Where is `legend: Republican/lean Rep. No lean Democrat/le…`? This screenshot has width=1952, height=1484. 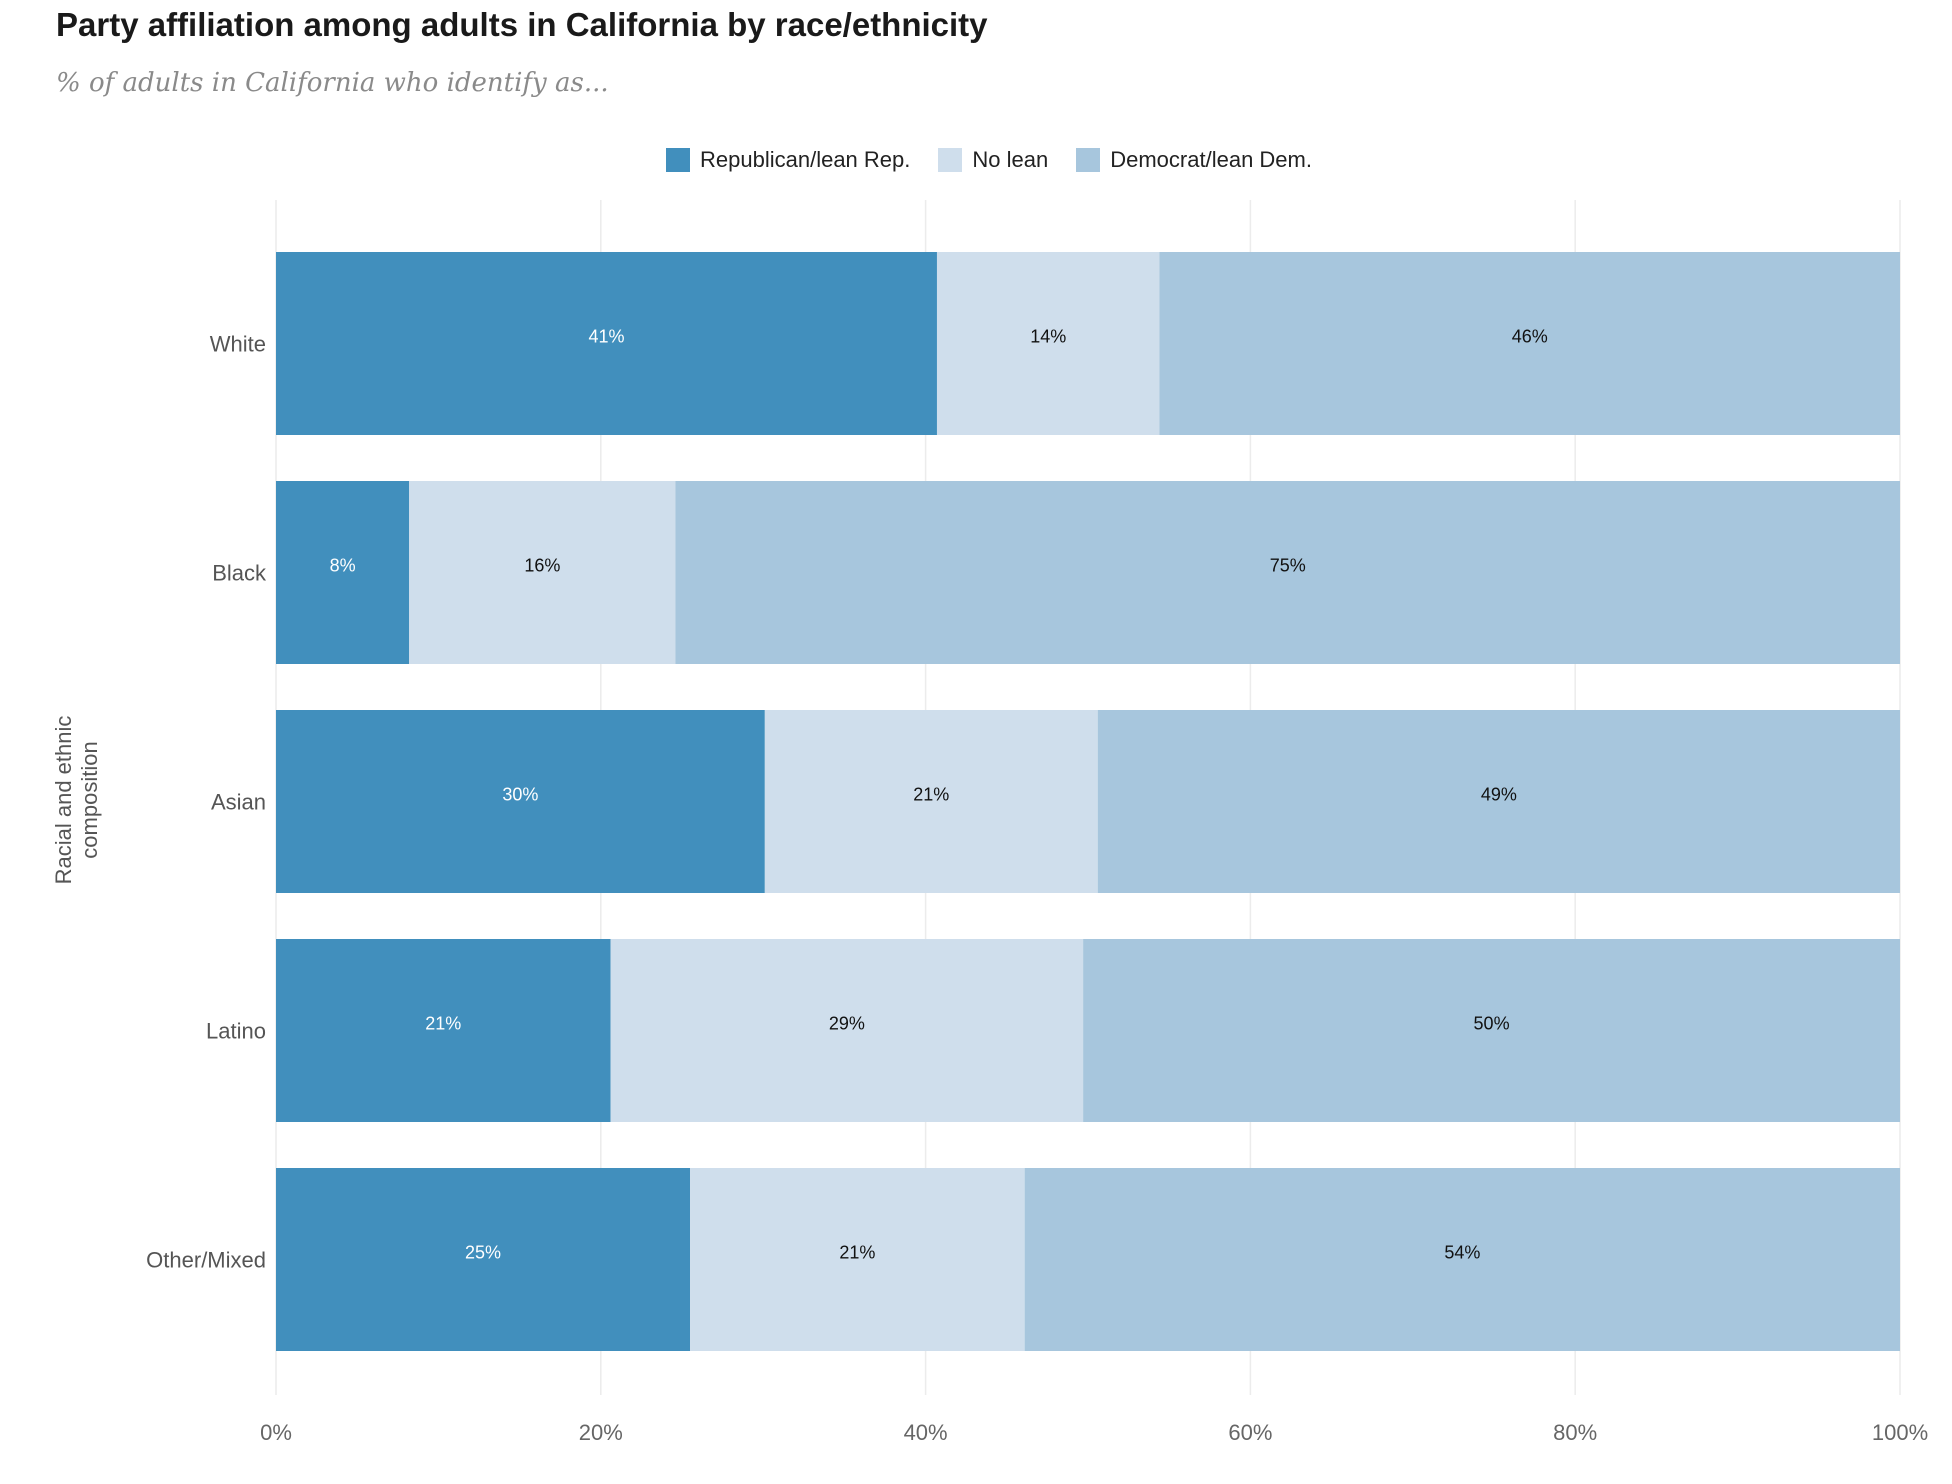 legend: Republican/lean Rep. No lean Democrat/le… is located at coordinates (976, 160).